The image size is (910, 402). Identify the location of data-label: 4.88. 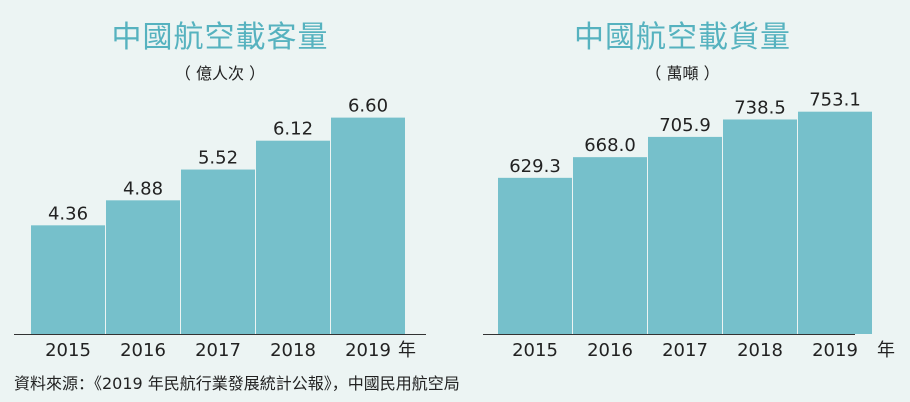
(143, 188).